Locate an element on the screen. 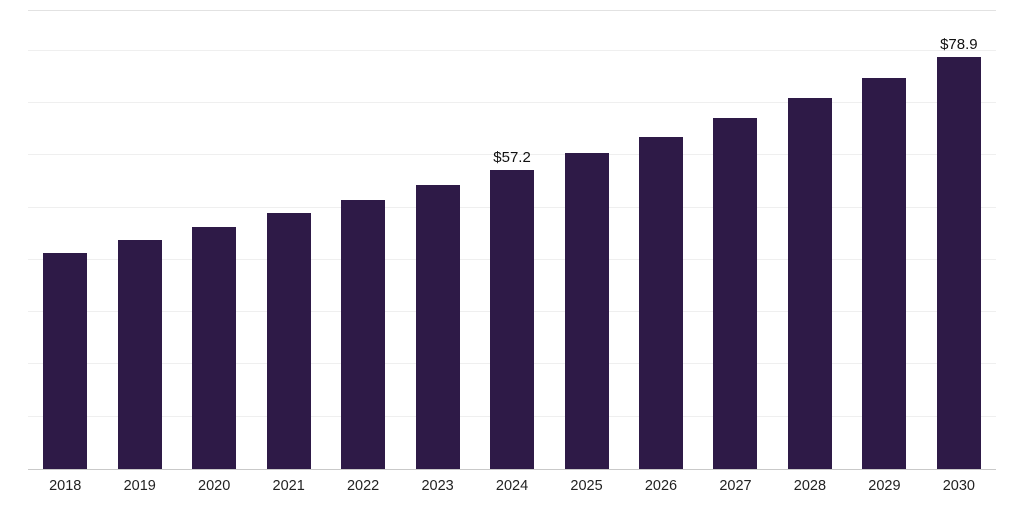  bar-column-2025 is located at coordinates (586, 240).